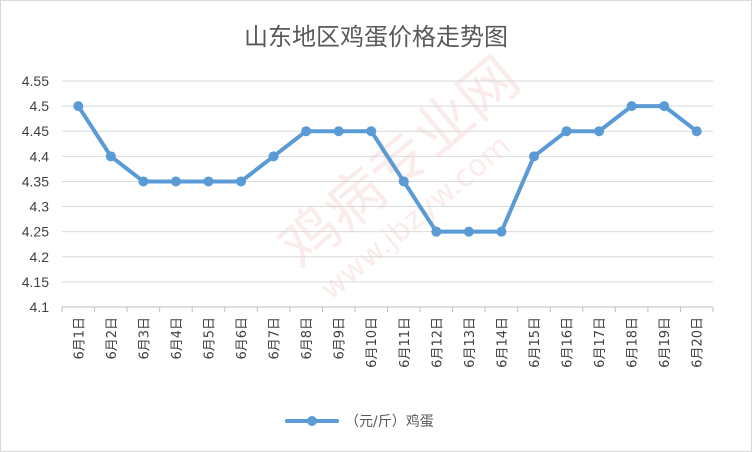 This screenshot has width=752, height=452. What do you see at coordinates (372, 342) in the screenshot?
I see `x-tick-label: 6月10日` at bounding box center [372, 342].